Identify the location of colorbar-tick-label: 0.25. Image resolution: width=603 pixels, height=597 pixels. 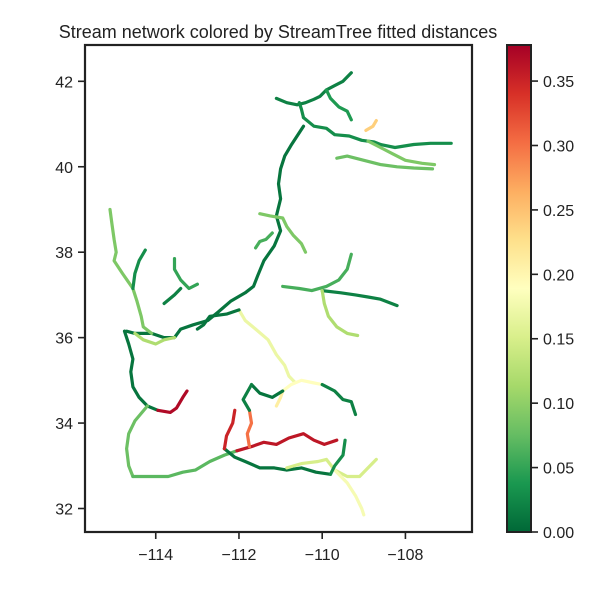
(558, 211).